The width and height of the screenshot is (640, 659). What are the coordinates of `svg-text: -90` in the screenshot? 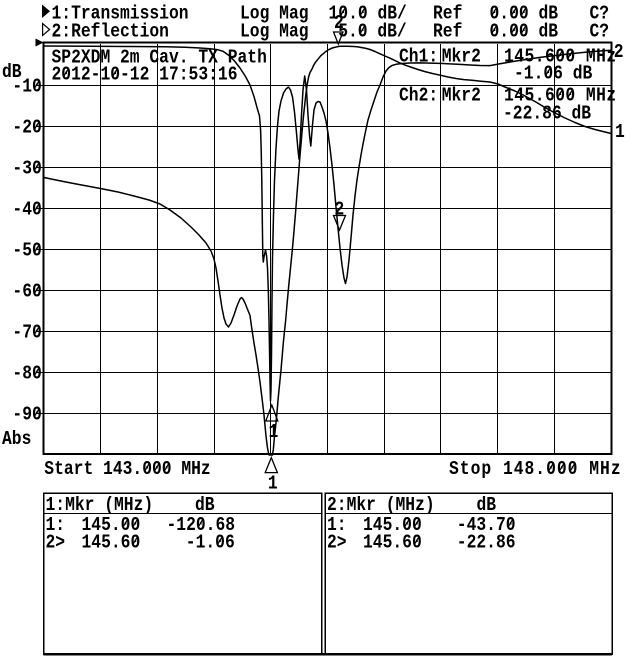 It's located at (26, 416).